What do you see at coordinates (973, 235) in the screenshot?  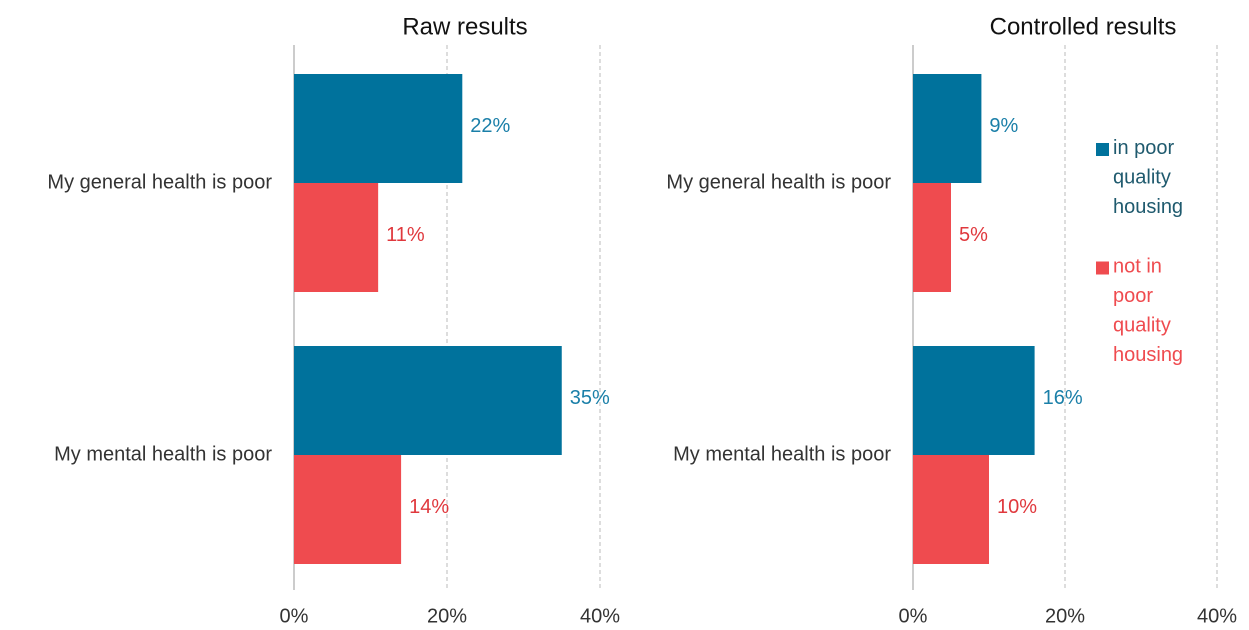 I see `data-label: 5%` at bounding box center [973, 235].